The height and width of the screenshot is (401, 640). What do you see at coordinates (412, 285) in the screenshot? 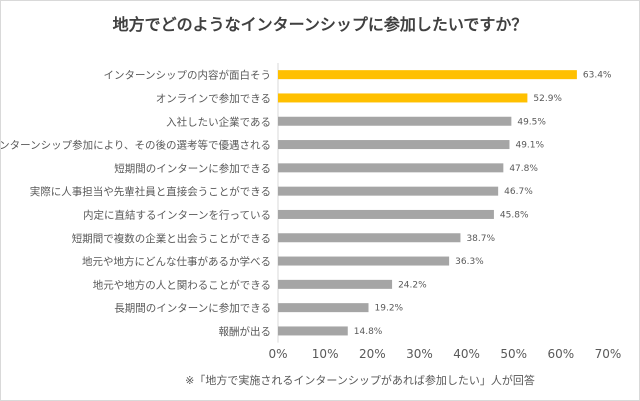
I see `data-label: 24.2%` at bounding box center [412, 285].